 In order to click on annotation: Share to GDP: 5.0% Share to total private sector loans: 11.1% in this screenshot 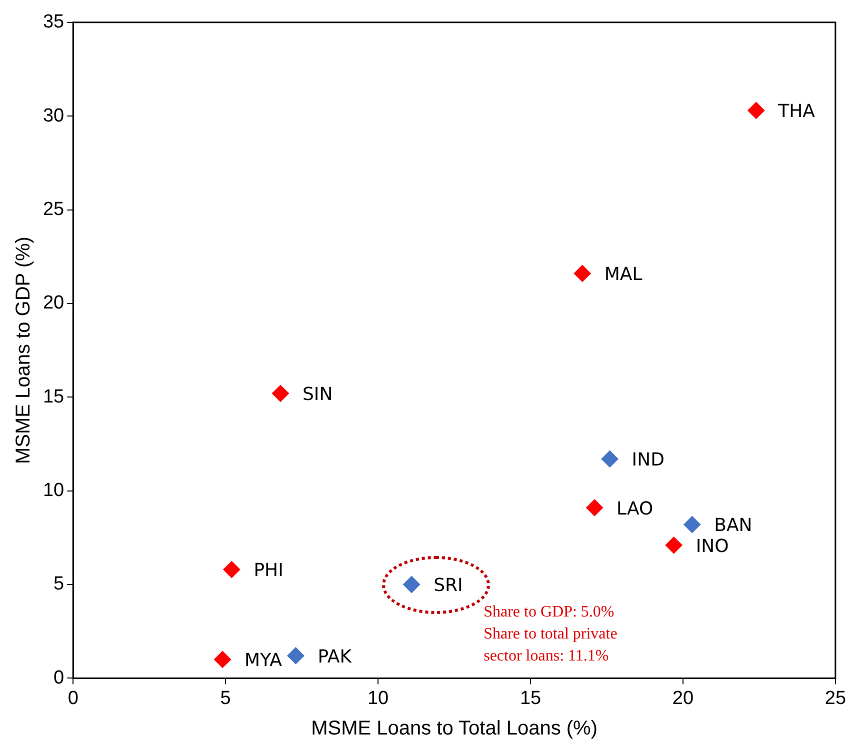, I will do `click(551, 634)`.